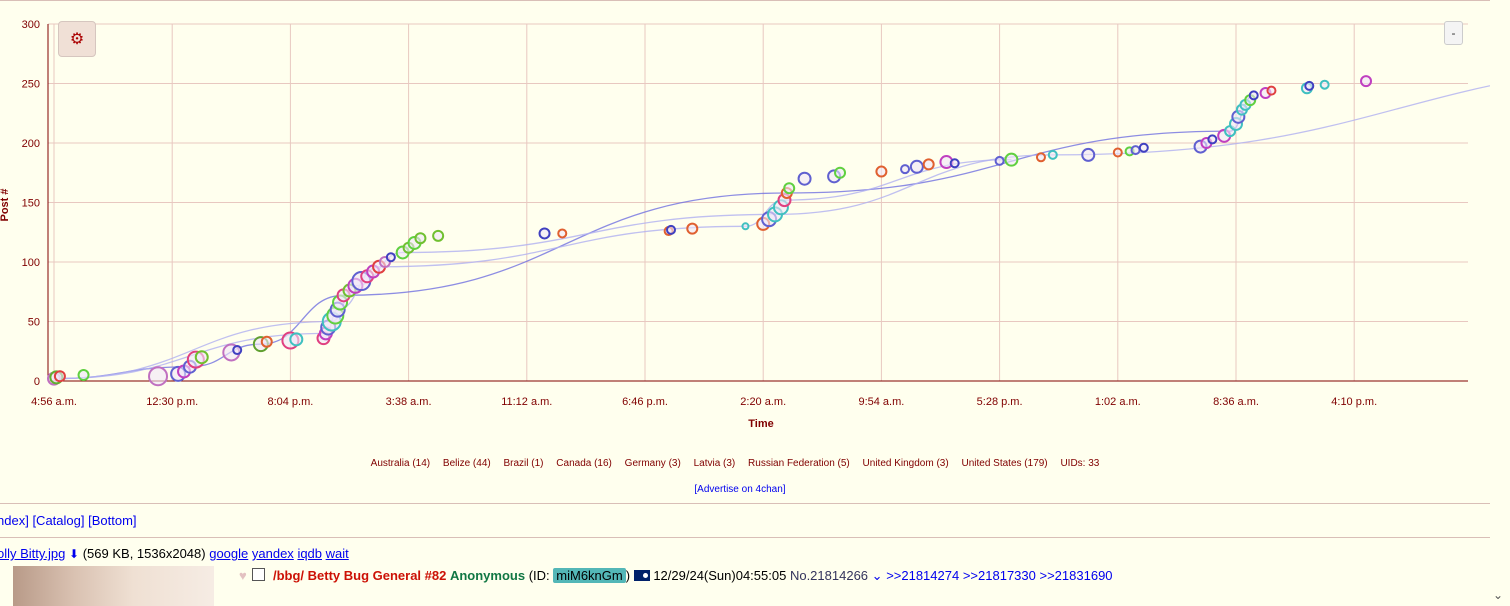  I want to click on x-tick-label: 4:56 a.m., so click(54, 402).